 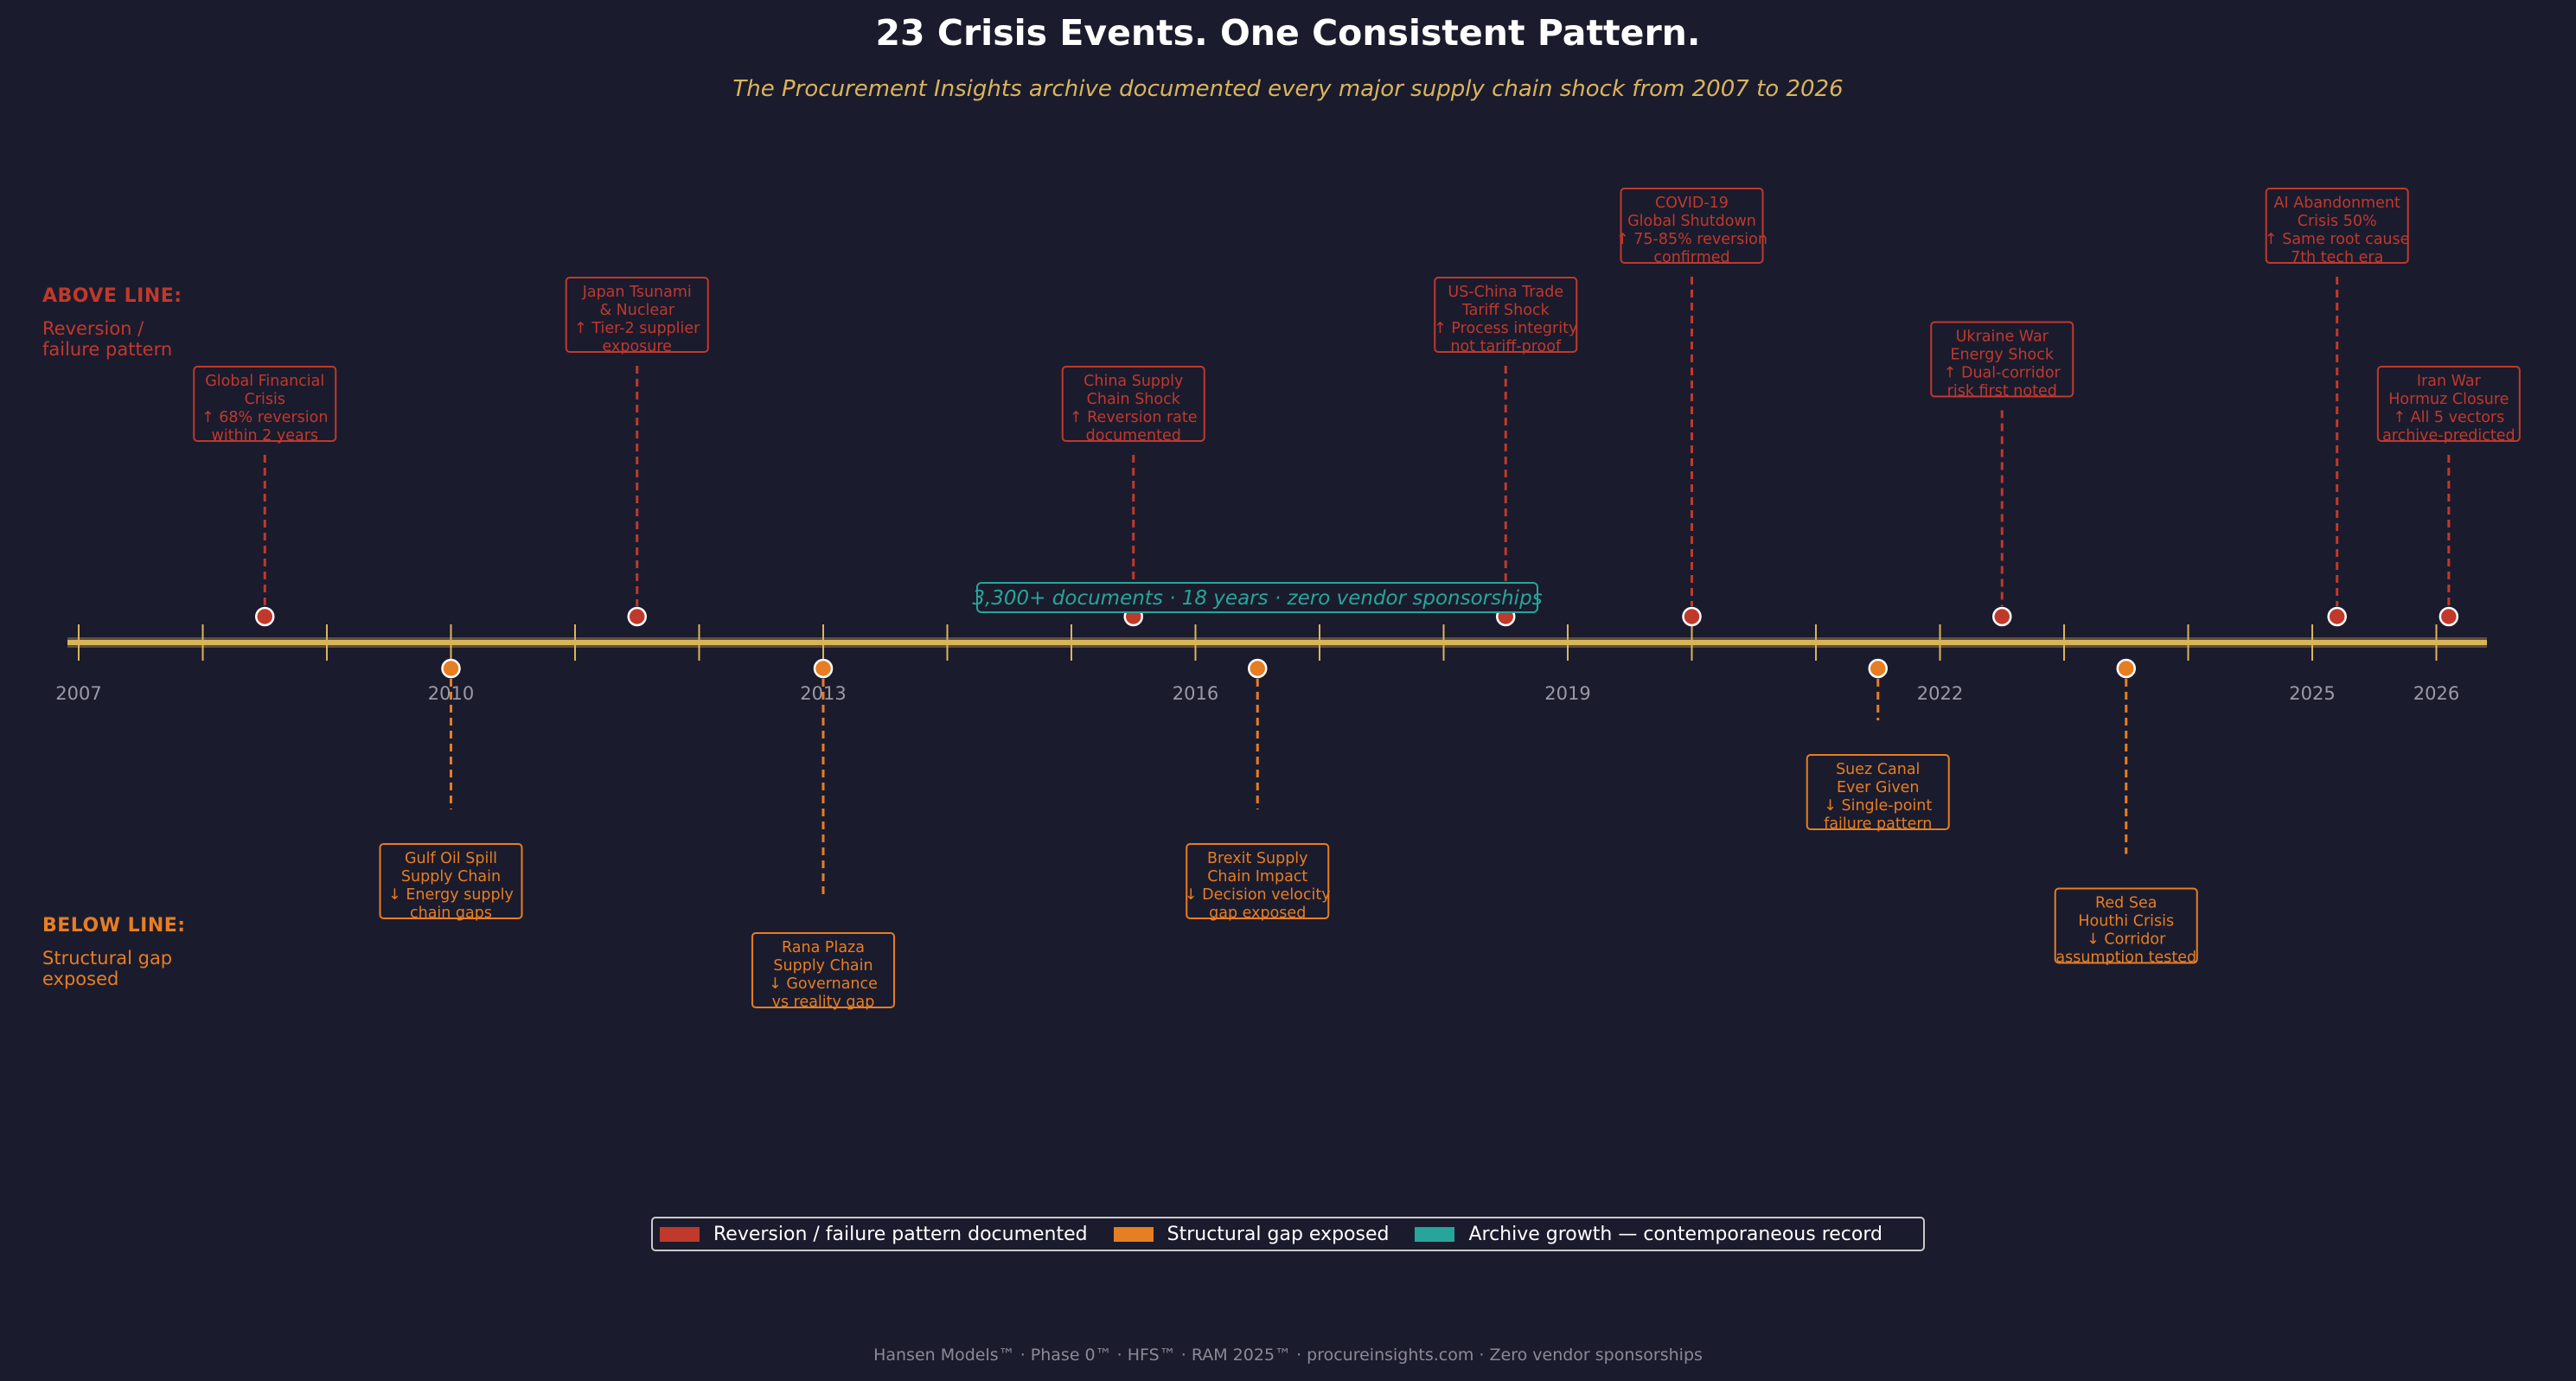 I want to click on event-label-line: failure pattern, so click(x=1878, y=824).